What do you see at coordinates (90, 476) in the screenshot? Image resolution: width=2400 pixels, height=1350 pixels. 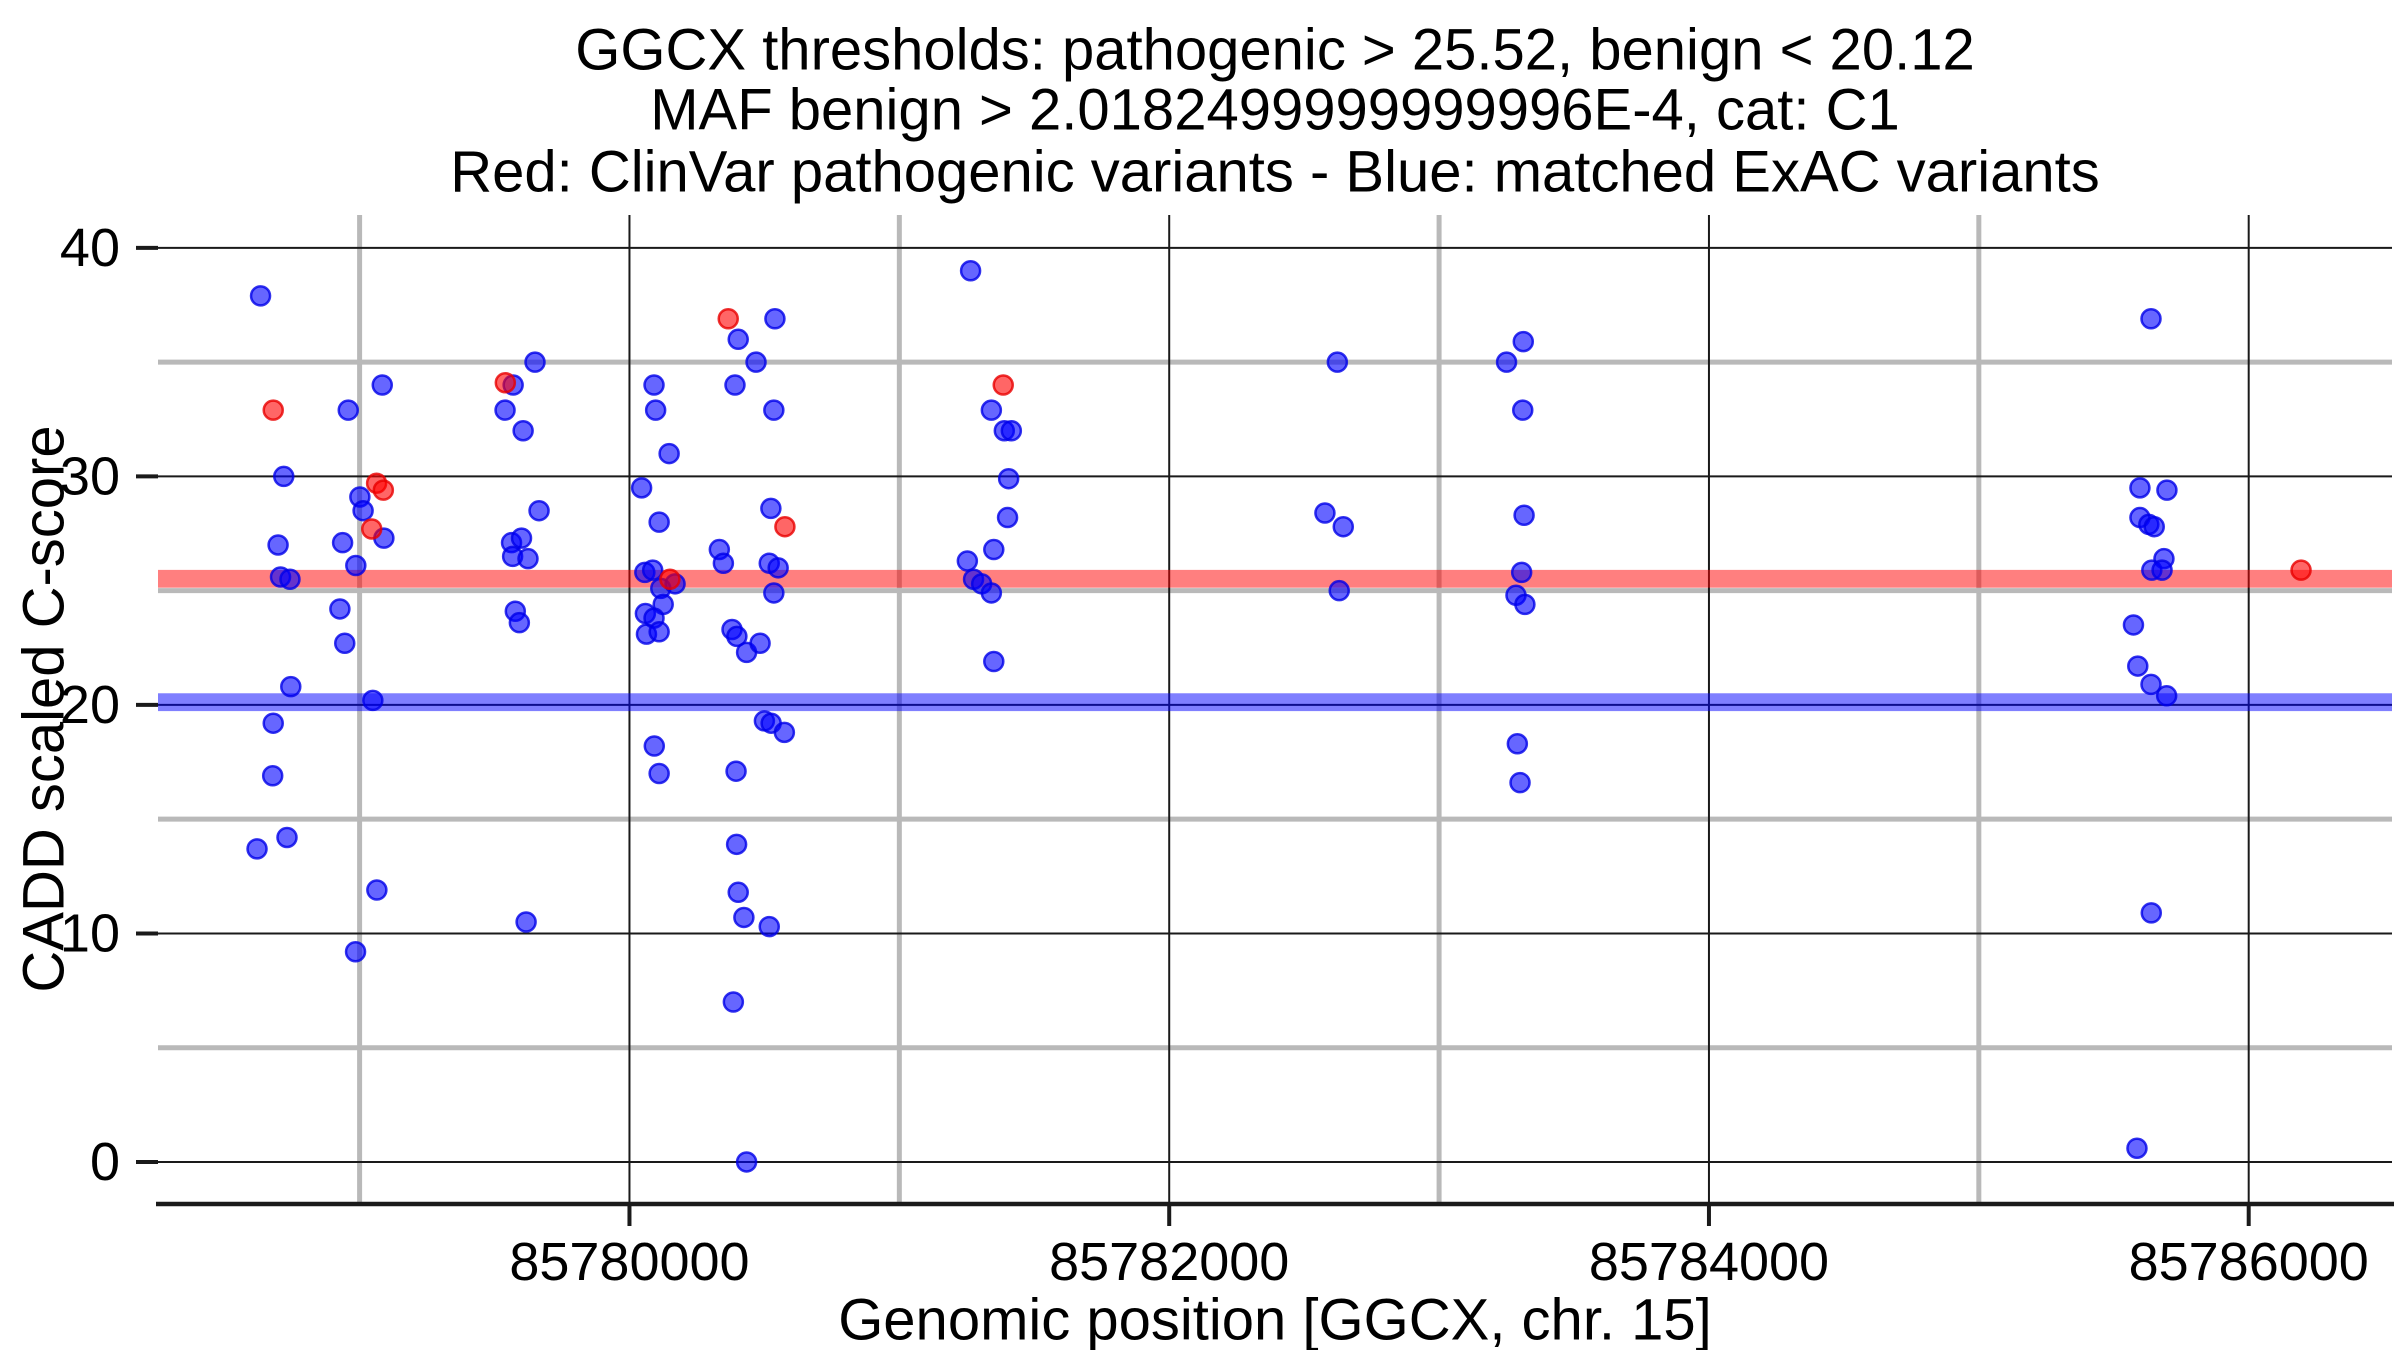 I see `y-tick-label: 30` at bounding box center [90, 476].